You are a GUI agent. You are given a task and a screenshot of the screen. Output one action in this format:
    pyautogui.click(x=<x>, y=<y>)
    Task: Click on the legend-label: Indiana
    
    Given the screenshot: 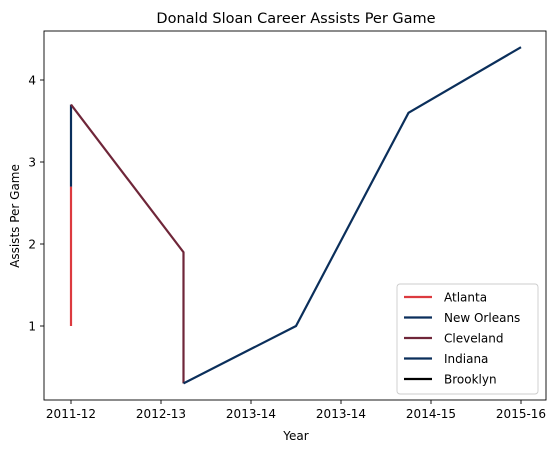 What is the action you would take?
    pyautogui.click(x=466, y=359)
    